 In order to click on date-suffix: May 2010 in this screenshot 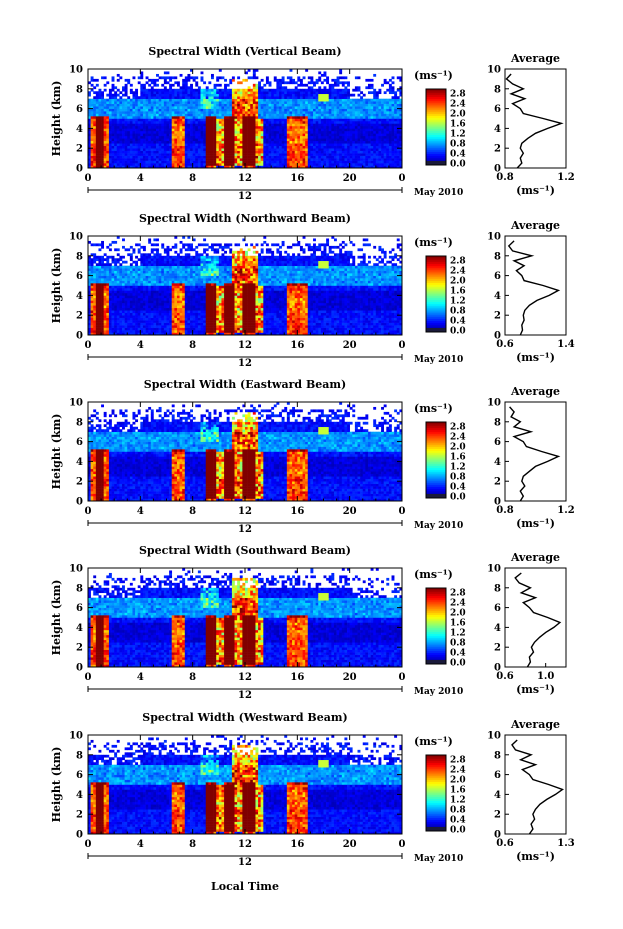, I will do `click(438, 859)`.